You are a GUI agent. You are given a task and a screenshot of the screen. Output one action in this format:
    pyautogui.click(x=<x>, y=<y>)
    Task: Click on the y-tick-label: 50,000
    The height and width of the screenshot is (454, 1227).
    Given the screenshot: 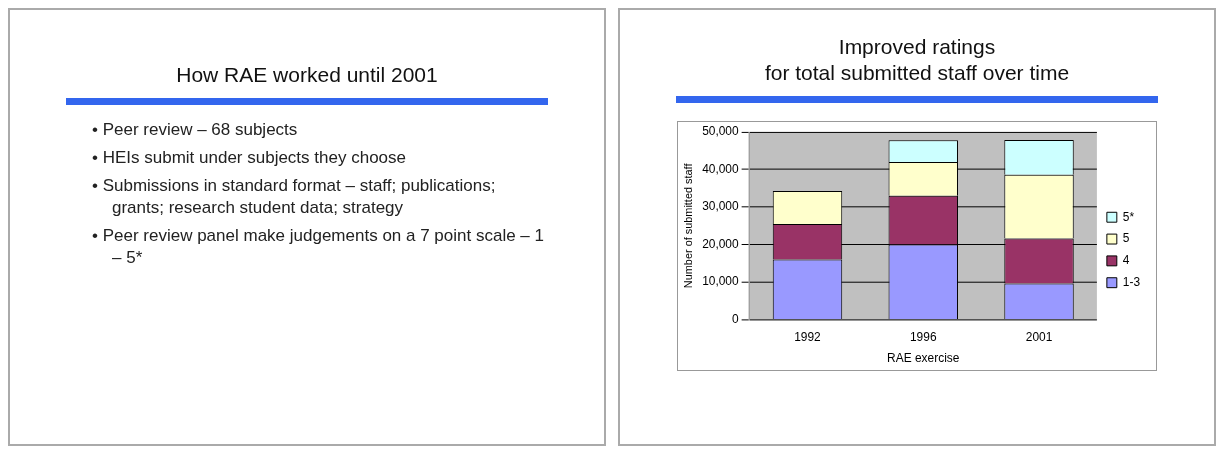 What is the action you would take?
    pyautogui.click(x=721, y=131)
    